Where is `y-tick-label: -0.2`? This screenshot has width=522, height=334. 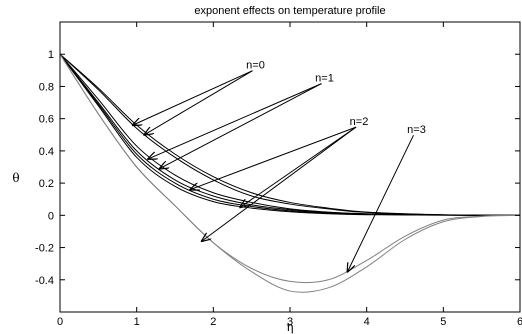
y-tick-label: -0.2 is located at coordinates (44, 249).